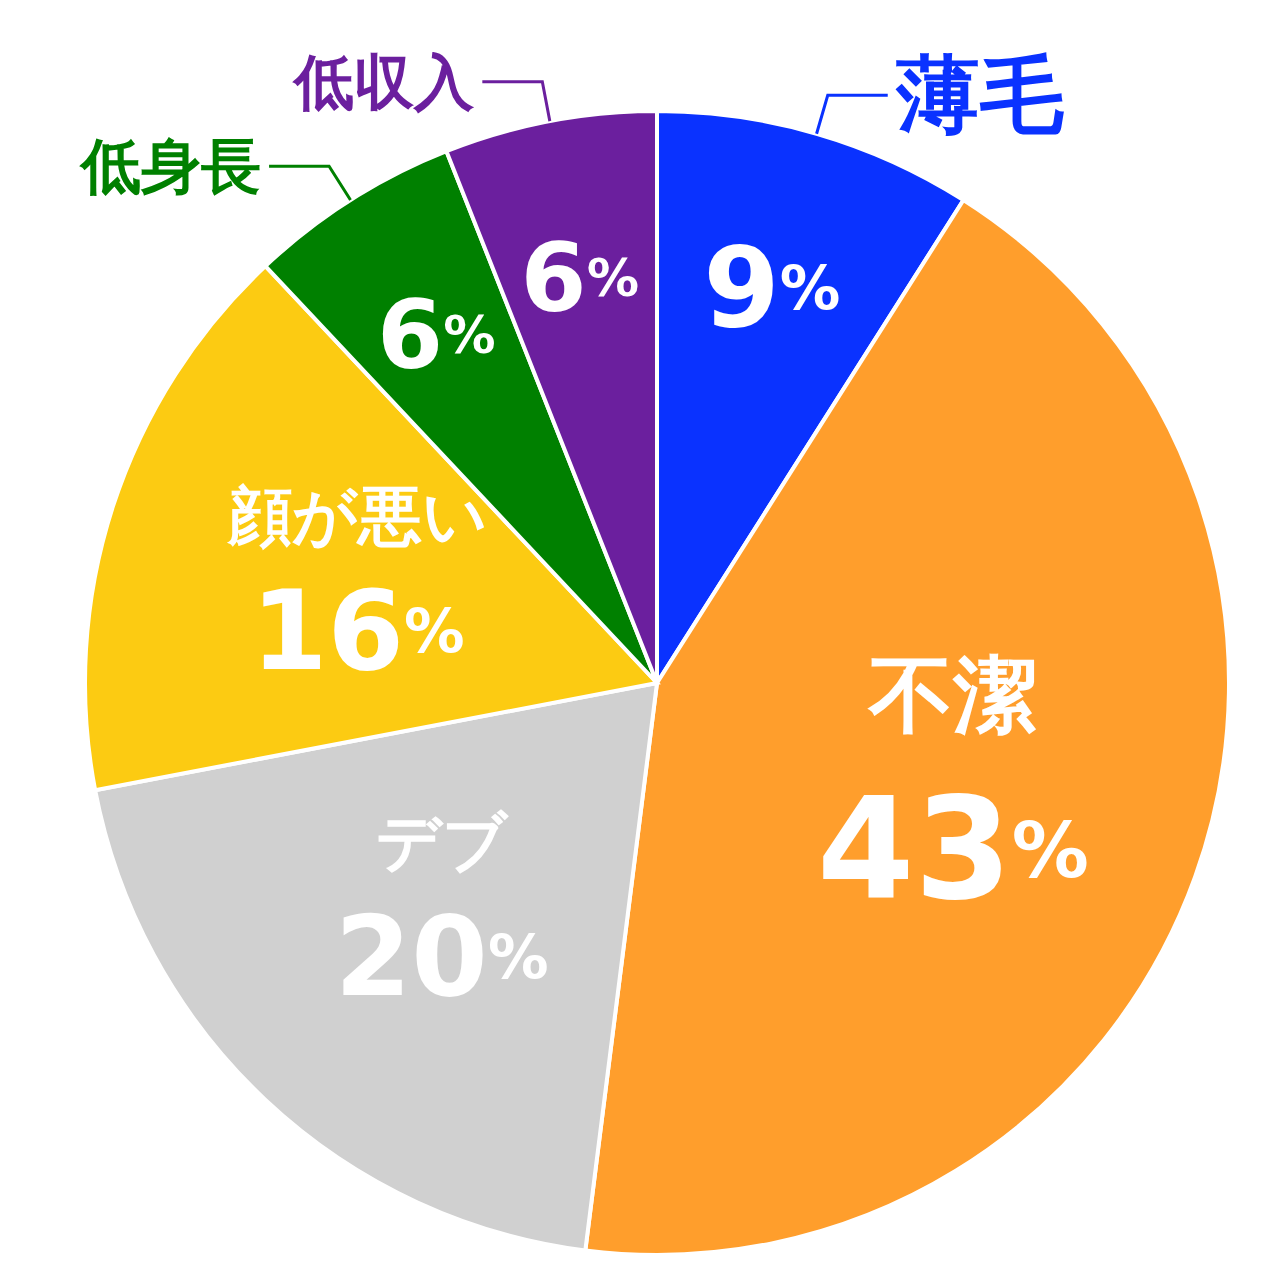  What do you see at coordinates (357, 630) in the screenshot?
I see `data-label: 16%` at bounding box center [357, 630].